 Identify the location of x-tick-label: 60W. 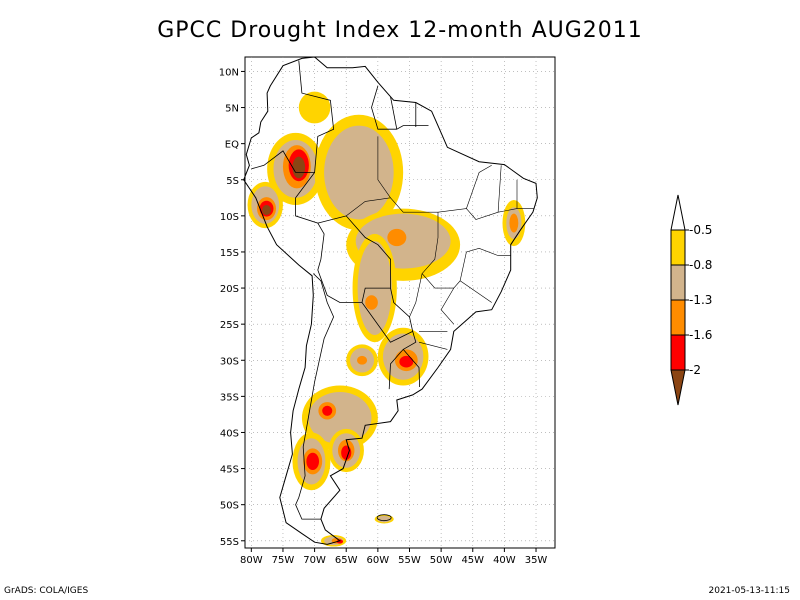
(378, 560).